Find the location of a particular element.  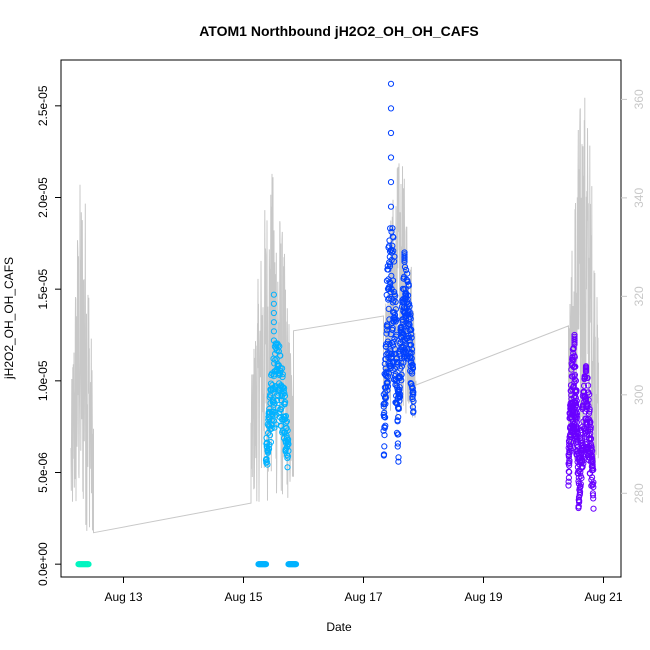

y2-tick-label: 340 is located at coordinates (639, 198).